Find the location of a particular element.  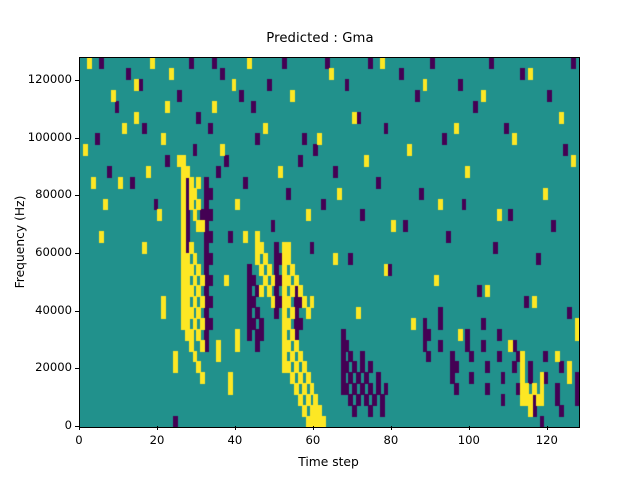

y-axis-label-wrap: Frequency (Hz) is located at coordinates (23, 242).